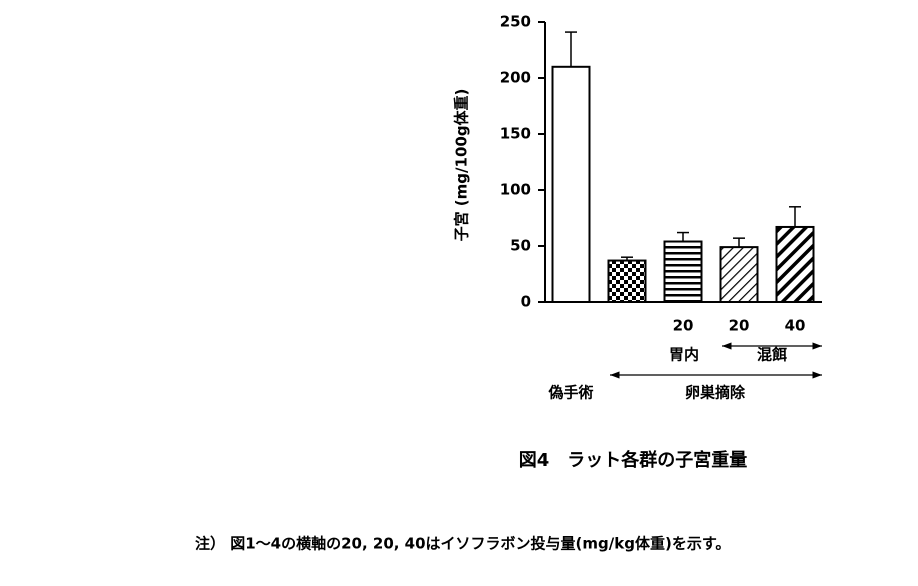 This screenshot has width=918, height=586. I want to click on group-label: 卵巣摘除, so click(715, 393).